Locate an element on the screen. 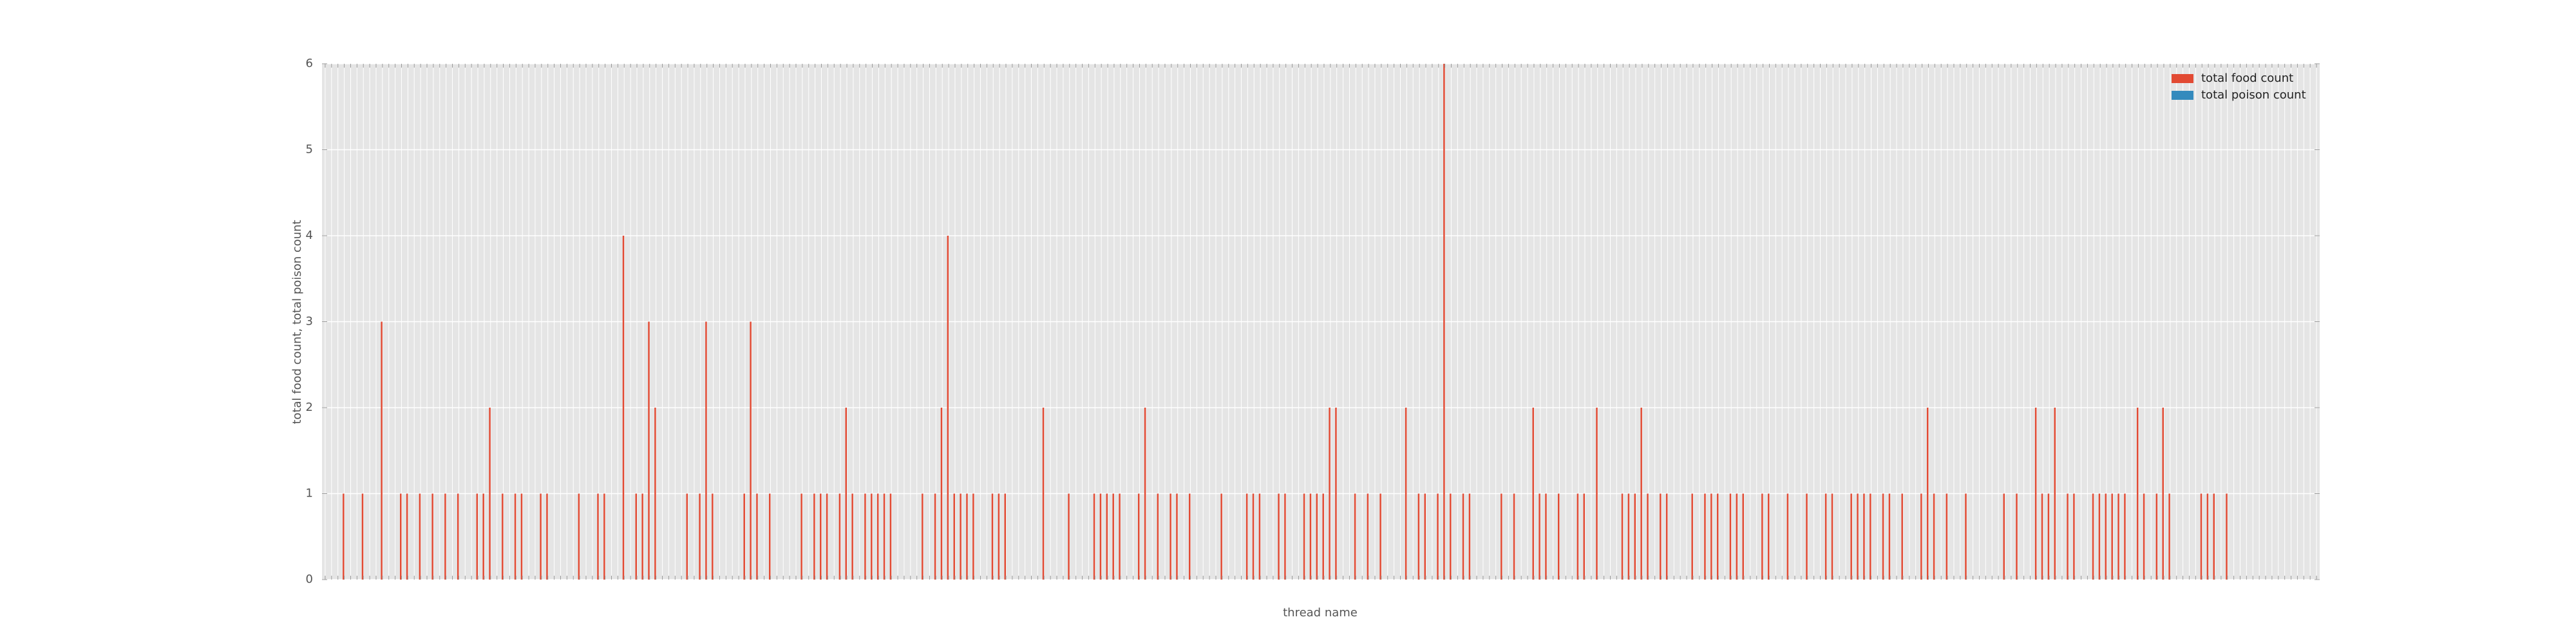 The width and height of the screenshot is (2576, 644). x-axis-label: thread name is located at coordinates (1320, 613).